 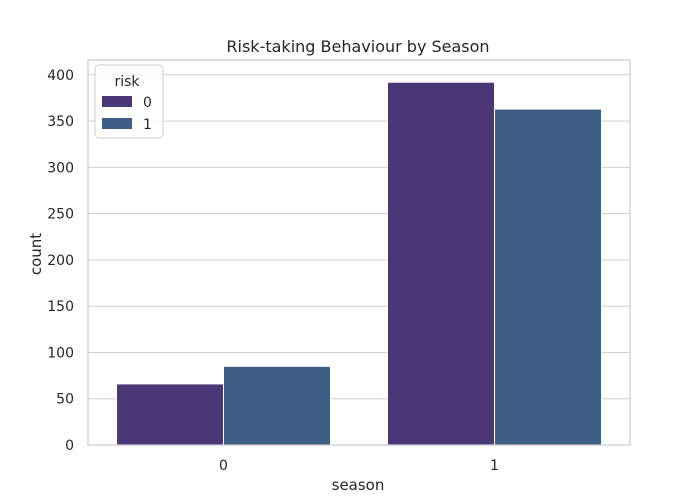 I want to click on x-tick-label: 0, so click(x=223, y=466).